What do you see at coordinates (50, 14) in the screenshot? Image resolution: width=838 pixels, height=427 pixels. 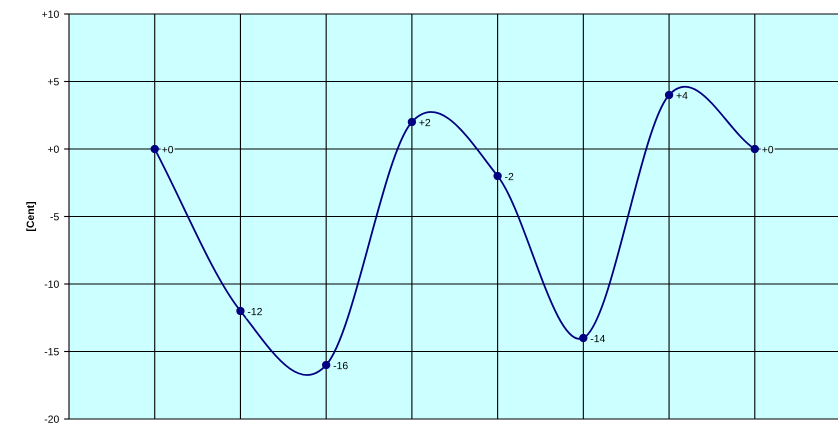 I see `y-tick-label: +10` at bounding box center [50, 14].